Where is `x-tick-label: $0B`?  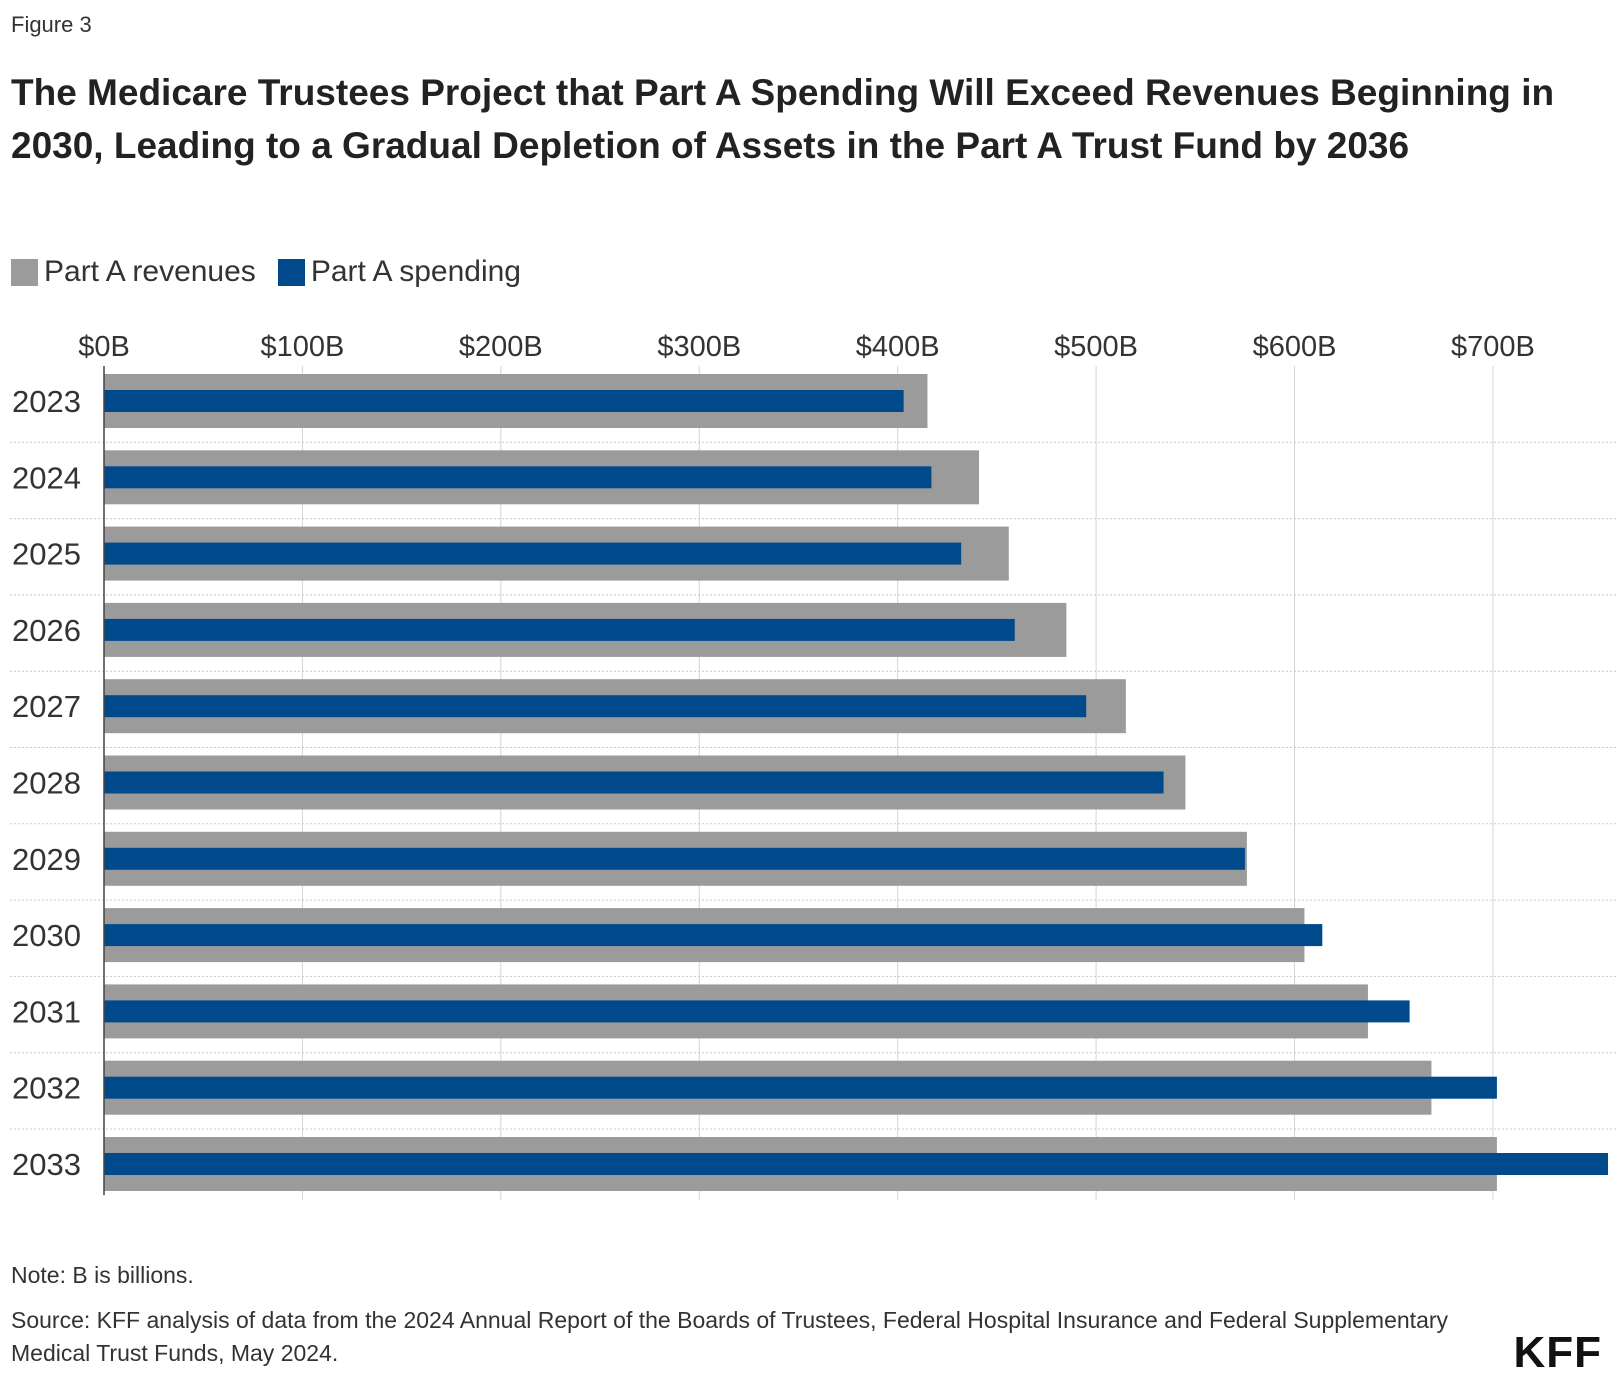
x-tick-label: $0B is located at coordinates (104, 347).